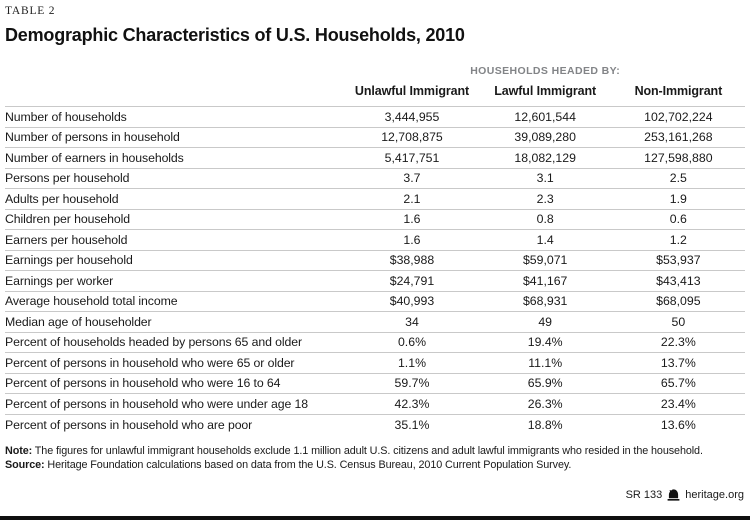 This screenshot has height=526, width=750. What do you see at coordinates (92, 137) in the screenshot?
I see `row-label: Number of persons in household` at bounding box center [92, 137].